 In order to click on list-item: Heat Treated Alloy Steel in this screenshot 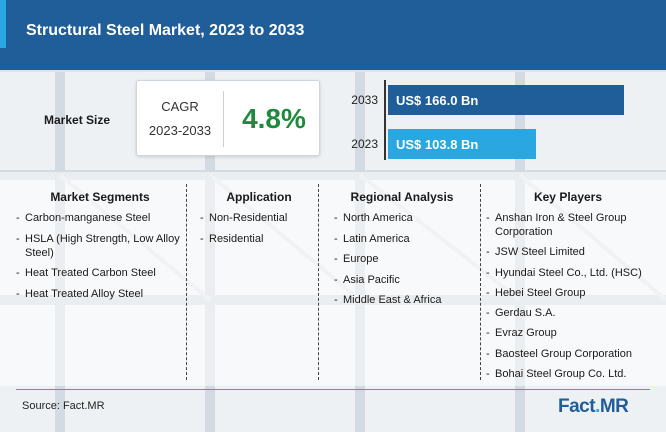, I will do `click(100, 294)`.